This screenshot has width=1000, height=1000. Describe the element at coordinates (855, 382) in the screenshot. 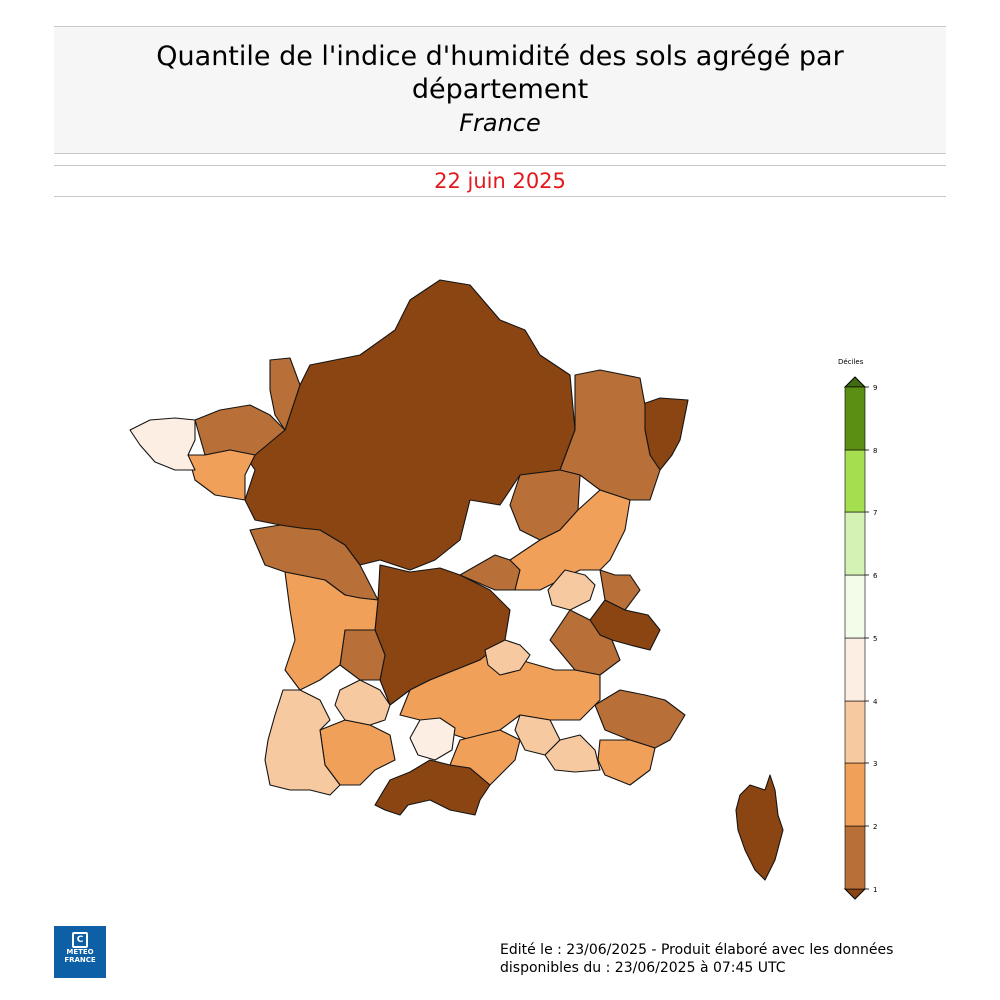

I see `legend-over-arrow` at that location.